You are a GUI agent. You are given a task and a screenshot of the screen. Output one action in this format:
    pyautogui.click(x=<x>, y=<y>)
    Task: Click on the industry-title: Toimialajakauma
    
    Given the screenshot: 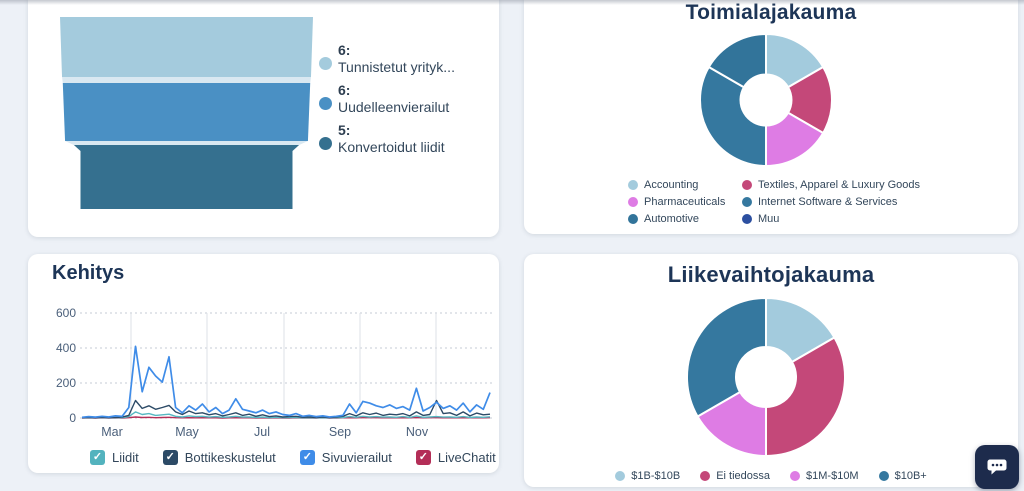 What is the action you would take?
    pyautogui.click(x=771, y=12)
    